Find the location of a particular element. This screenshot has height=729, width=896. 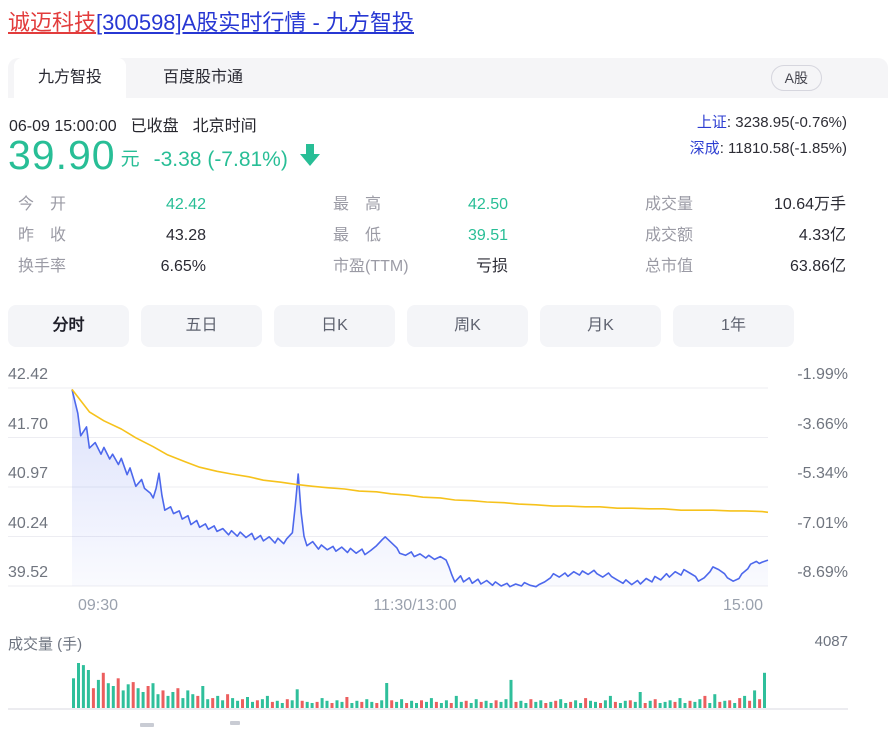

stats-col-2: 最 高 42.50 最 低 39.51 市盈(TTM) 亏损 is located at coordinates (420, 239).